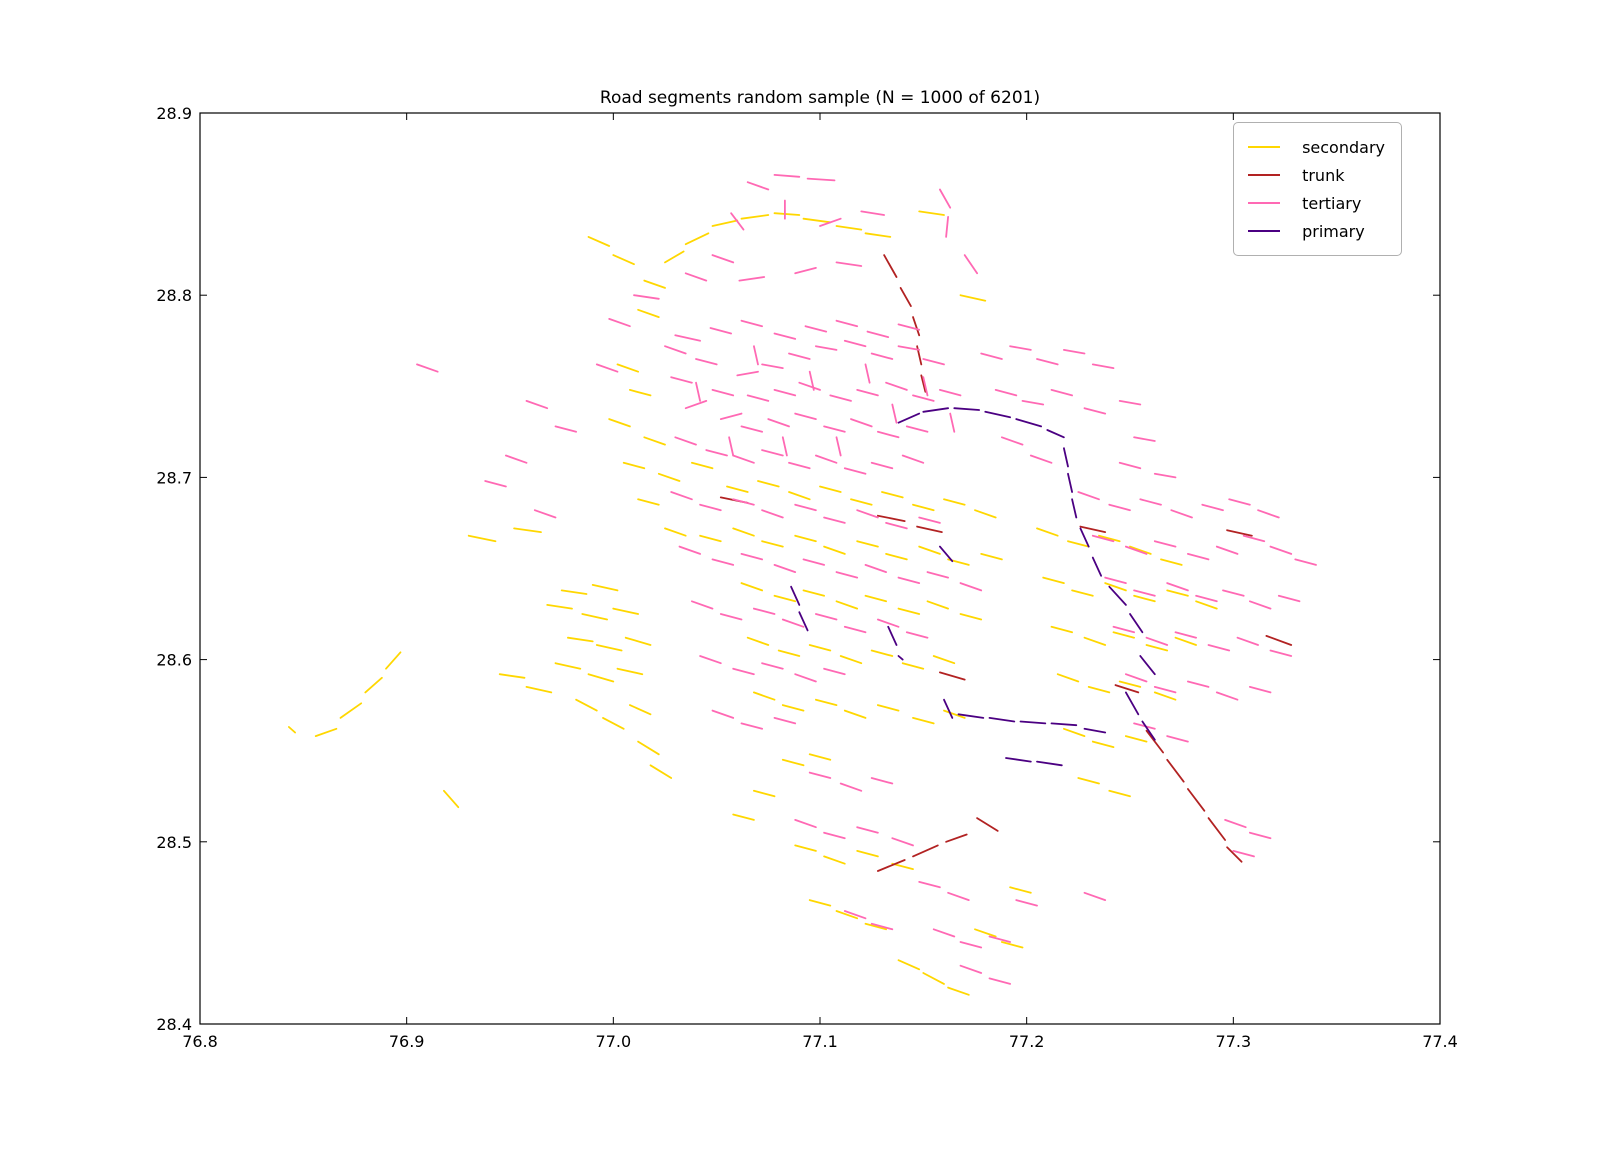 The height and width of the screenshot is (1158, 1600). I want to click on x-tick-label: 77.0, so click(614, 1041).